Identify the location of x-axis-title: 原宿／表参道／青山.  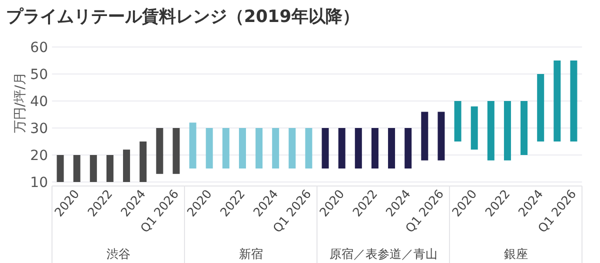
(383, 254).